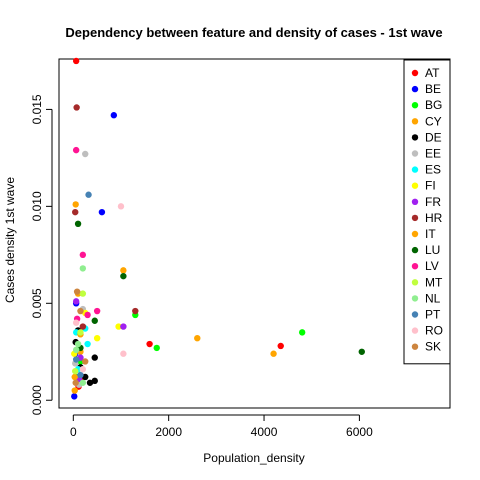  I want to click on legend-marker-nl, so click(415, 298).